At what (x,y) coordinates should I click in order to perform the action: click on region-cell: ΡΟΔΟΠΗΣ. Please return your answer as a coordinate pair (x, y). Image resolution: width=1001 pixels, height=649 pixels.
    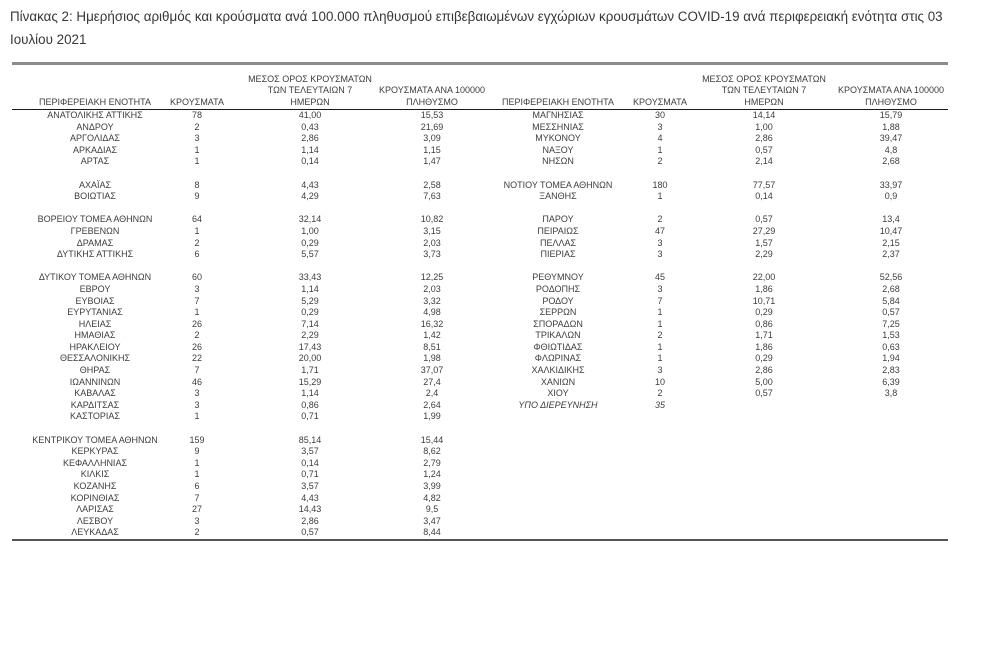
    Looking at the image, I should click on (558, 288).